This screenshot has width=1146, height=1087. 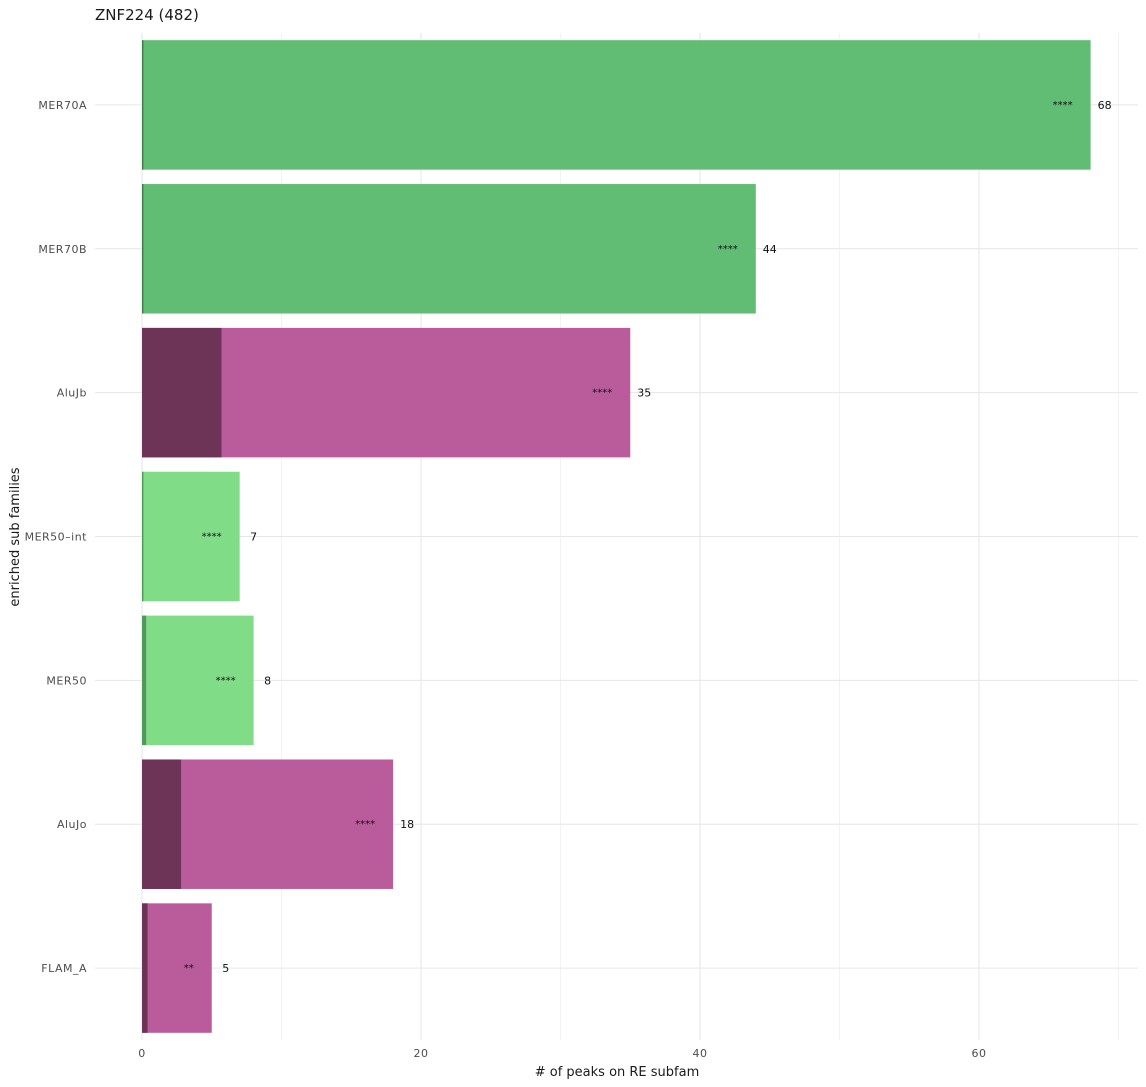 What do you see at coordinates (72, 824) in the screenshot?
I see `y-tick-label: AluJo` at bounding box center [72, 824].